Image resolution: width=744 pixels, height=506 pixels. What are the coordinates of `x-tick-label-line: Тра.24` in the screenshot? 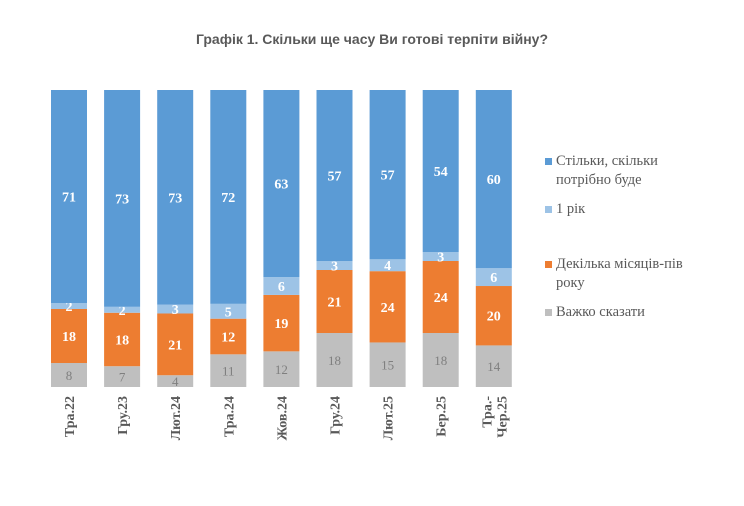 It's located at (229, 416).